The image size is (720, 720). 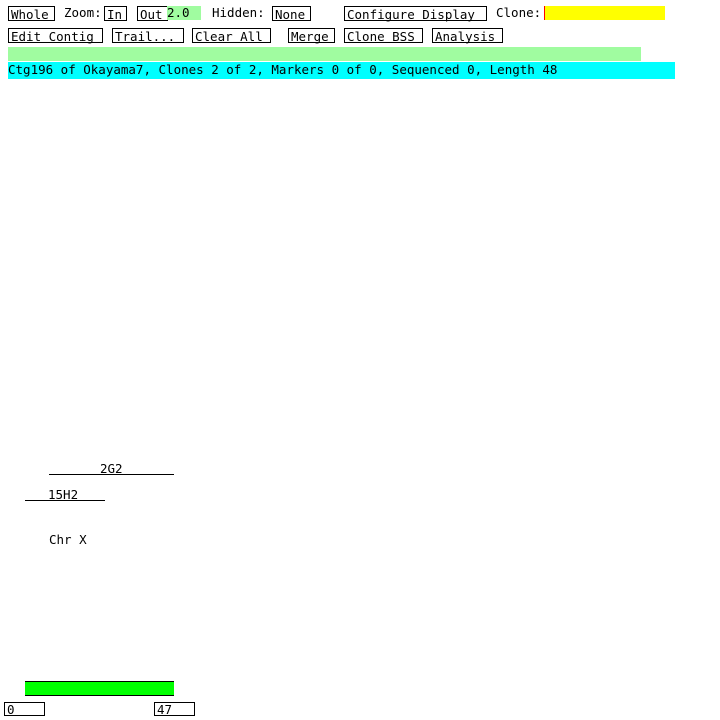 What do you see at coordinates (68, 539) in the screenshot?
I see `chromosome-label: Chr X` at bounding box center [68, 539].